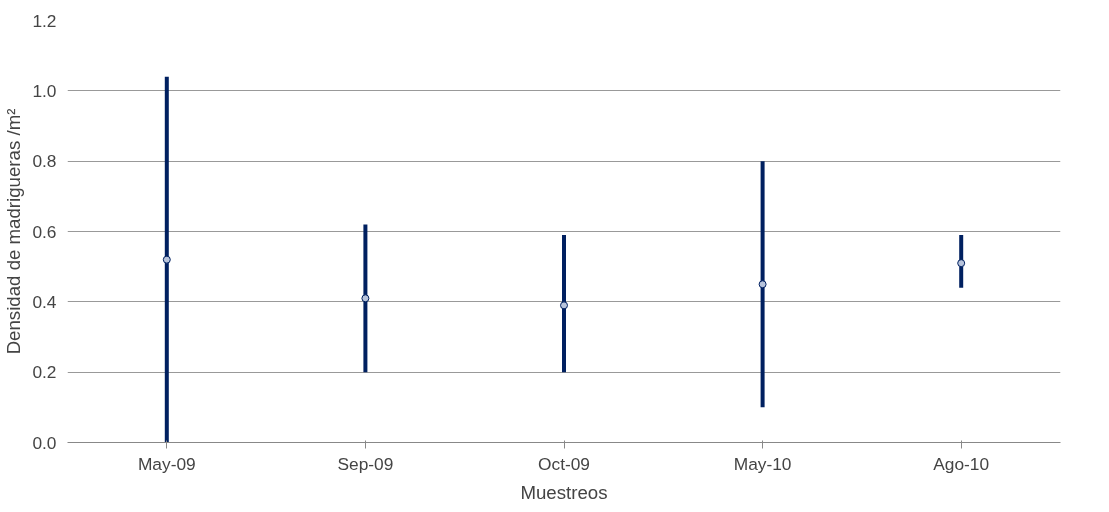 This screenshot has width=1109, height=512. What do you see at coordinates (44, 231) in the screenshot?
I see `y-tick-label: 0.6` at bounding box center [44, 231].